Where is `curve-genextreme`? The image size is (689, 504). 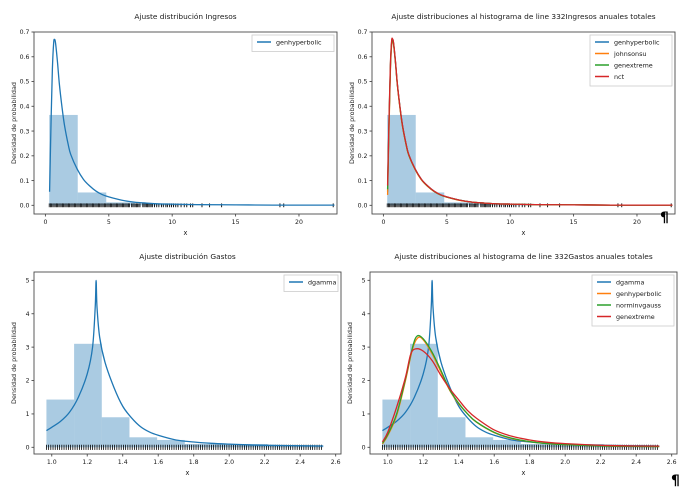 curve-genextreme is located at coordinates (520, 397).